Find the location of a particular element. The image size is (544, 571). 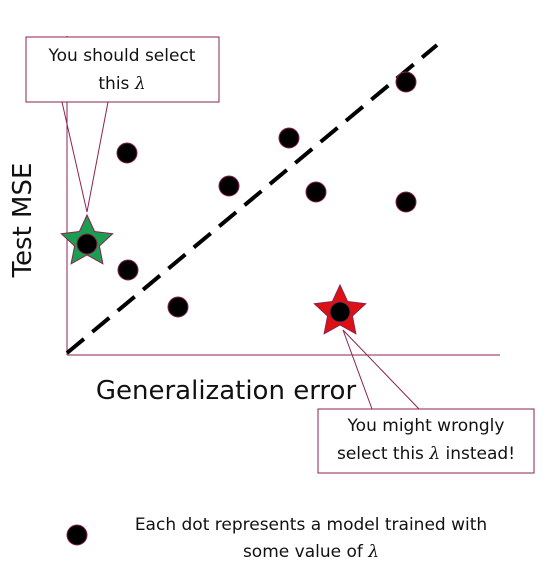

good-callout-line2-prefix: this is located at coordinates (116, 84).